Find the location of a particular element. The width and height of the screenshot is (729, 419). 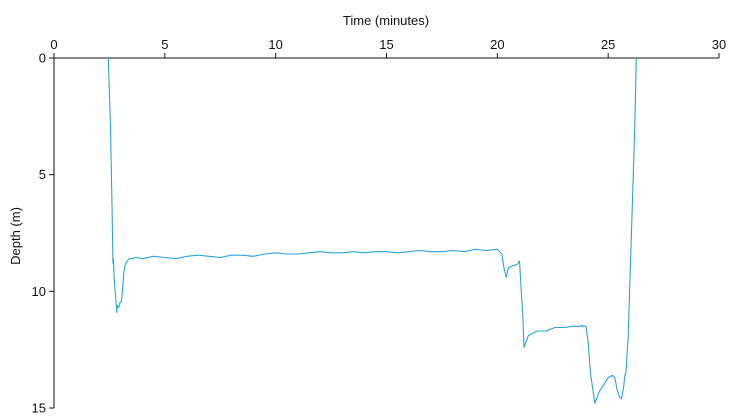

x-axis-title: Time (minutes) is located at coordinates (386, 20).